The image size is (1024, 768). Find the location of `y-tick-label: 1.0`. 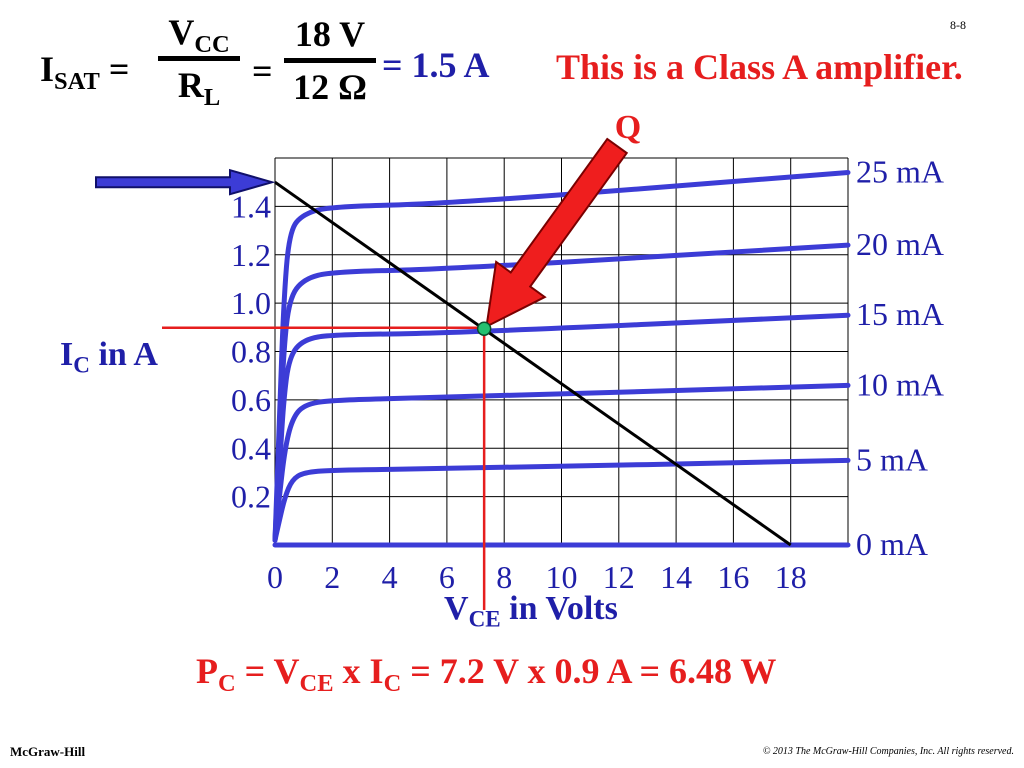

y-tick-label: 1.0 is located at coordinates (251, 303).